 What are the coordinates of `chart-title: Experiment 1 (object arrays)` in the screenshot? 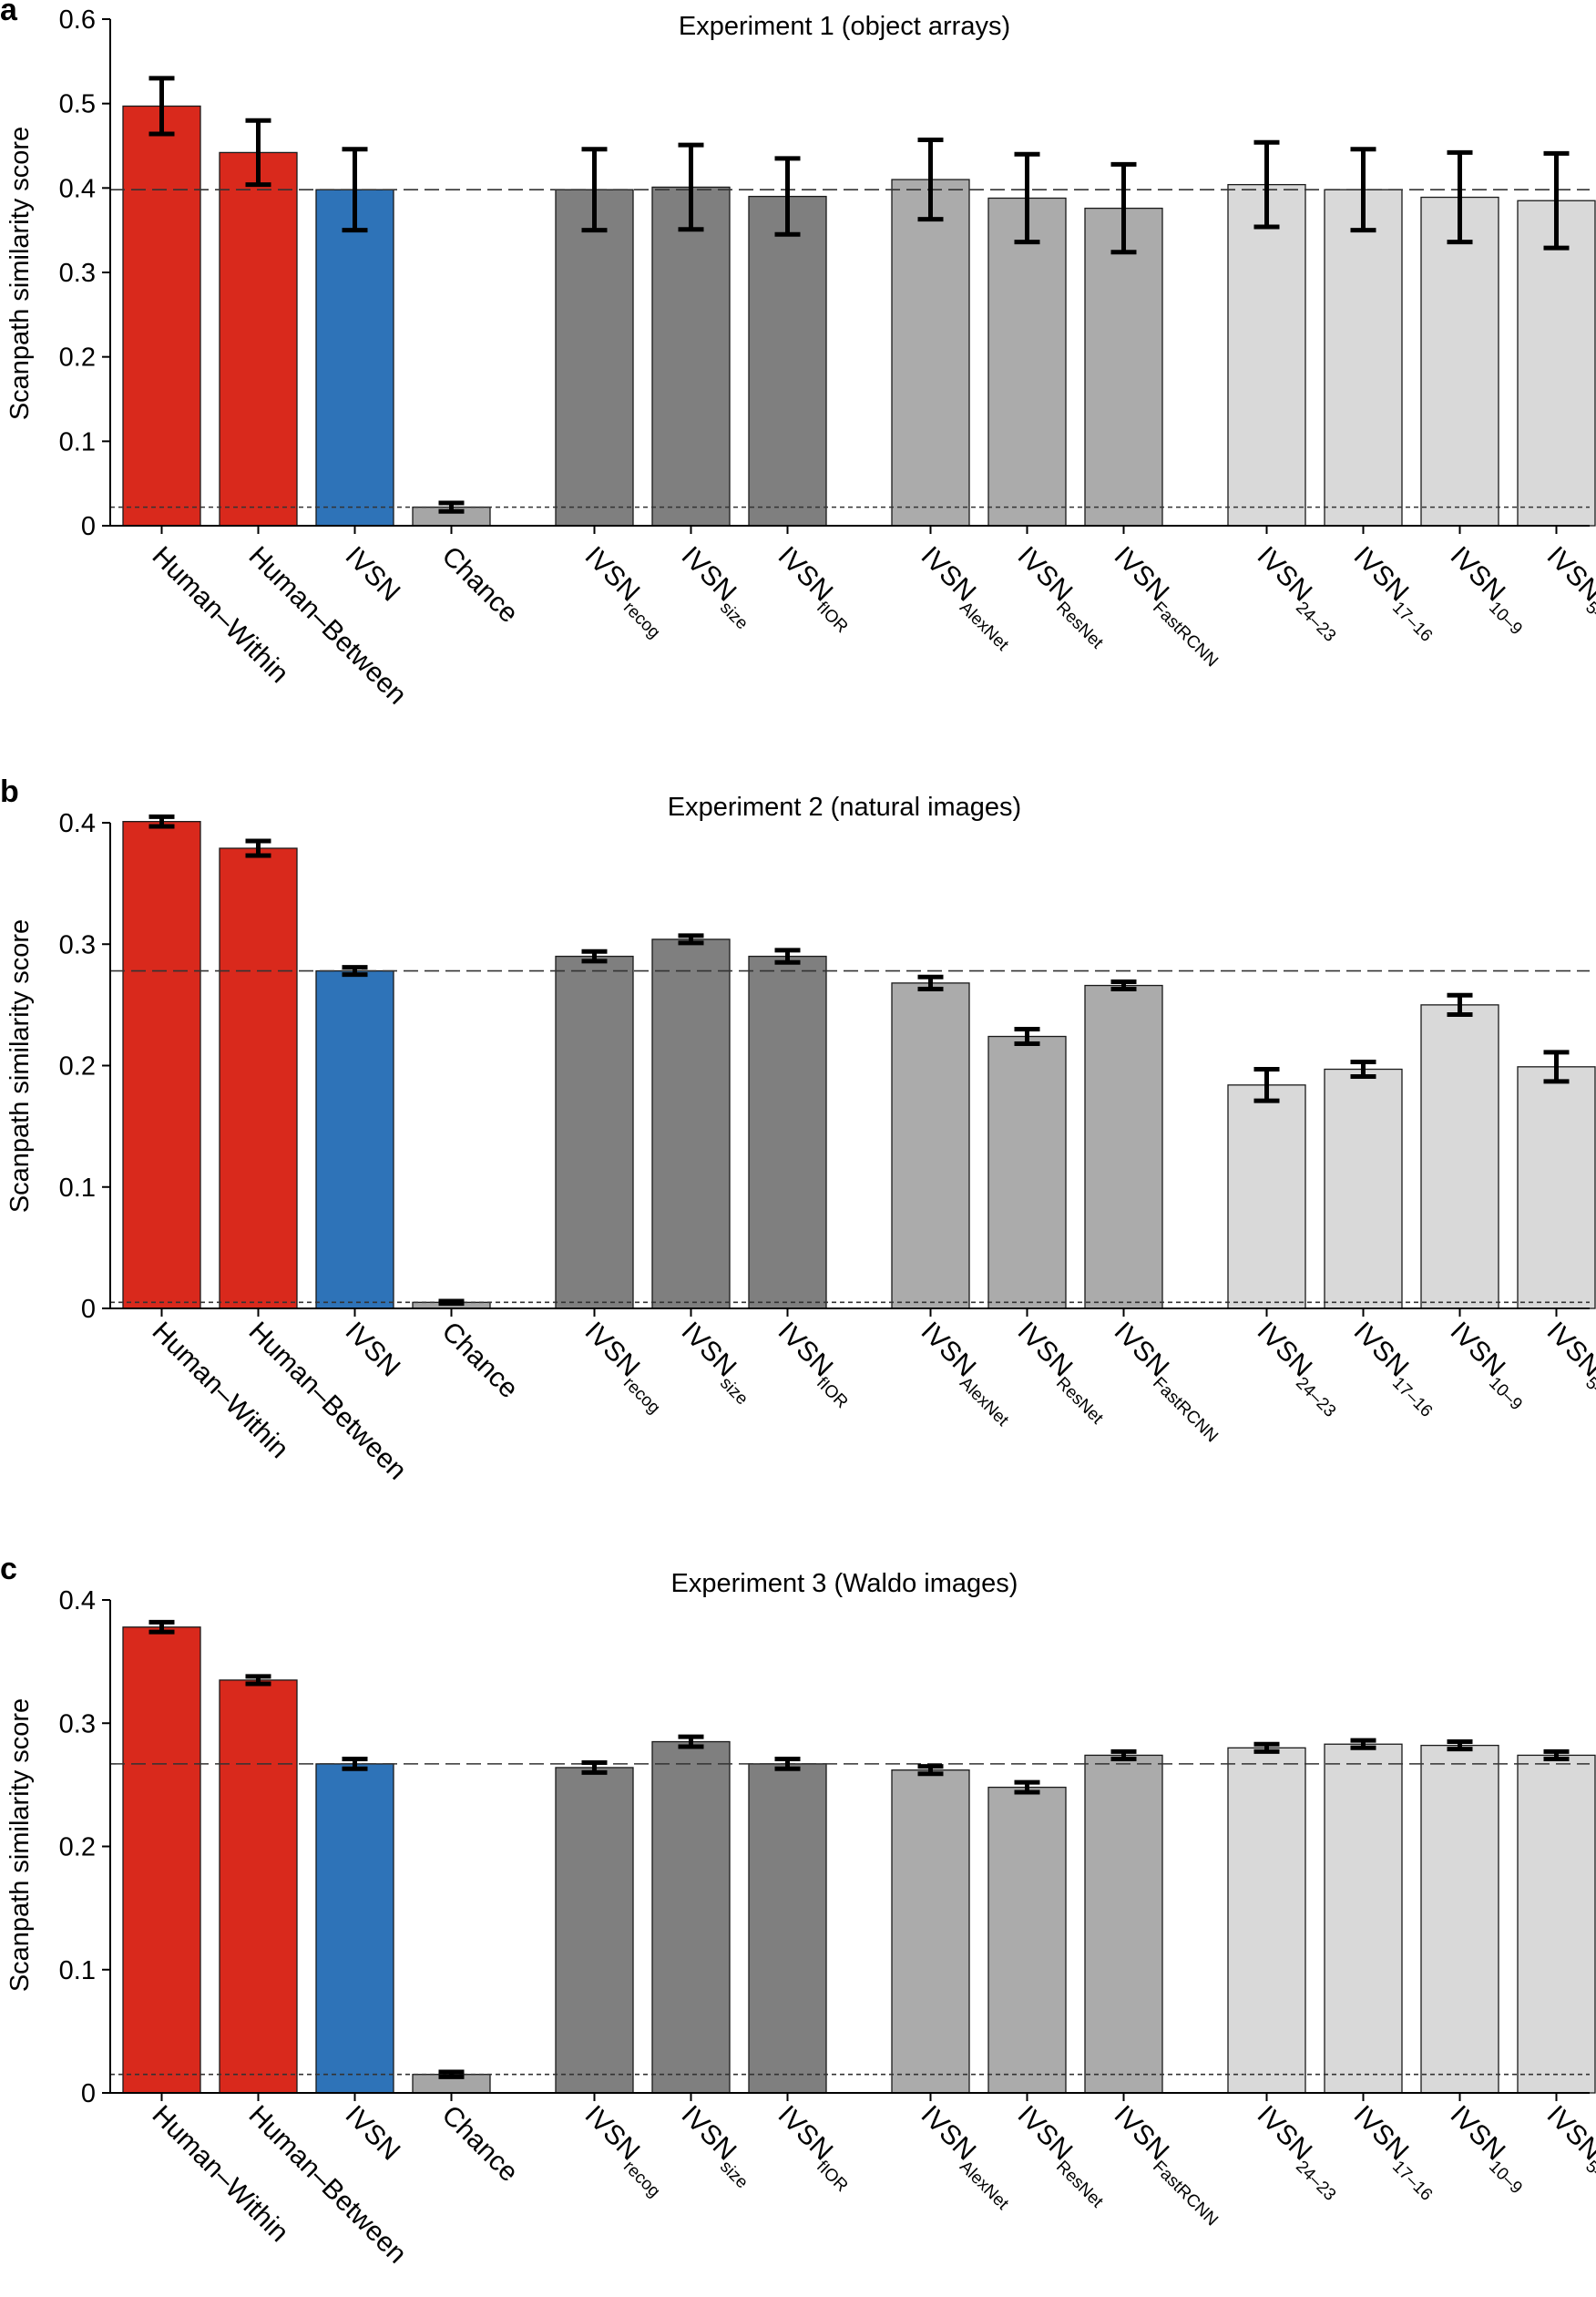 It's located at (844, 26).